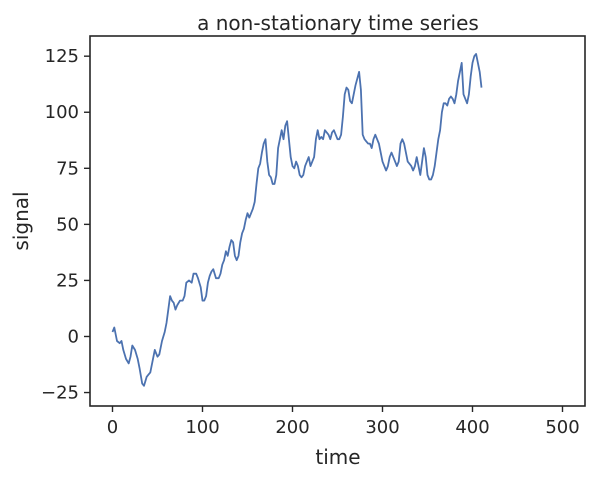 This screenshot has height=477, width=596. Describe the element at coordinates (60, 393) in the screenshot. I see `y-tick-label: −25` at that location.